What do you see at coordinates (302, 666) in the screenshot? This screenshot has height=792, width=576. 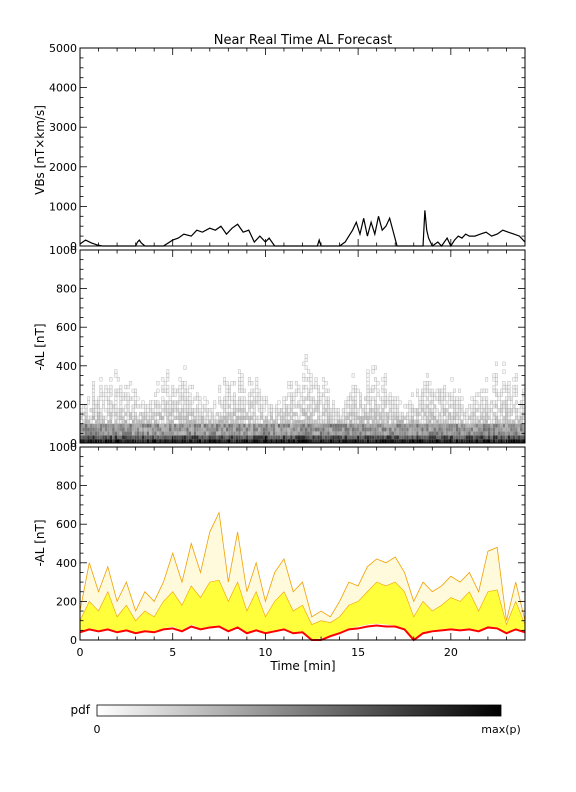 I see `x-axis-label: Time [min]` at bounding box center [302, 666].